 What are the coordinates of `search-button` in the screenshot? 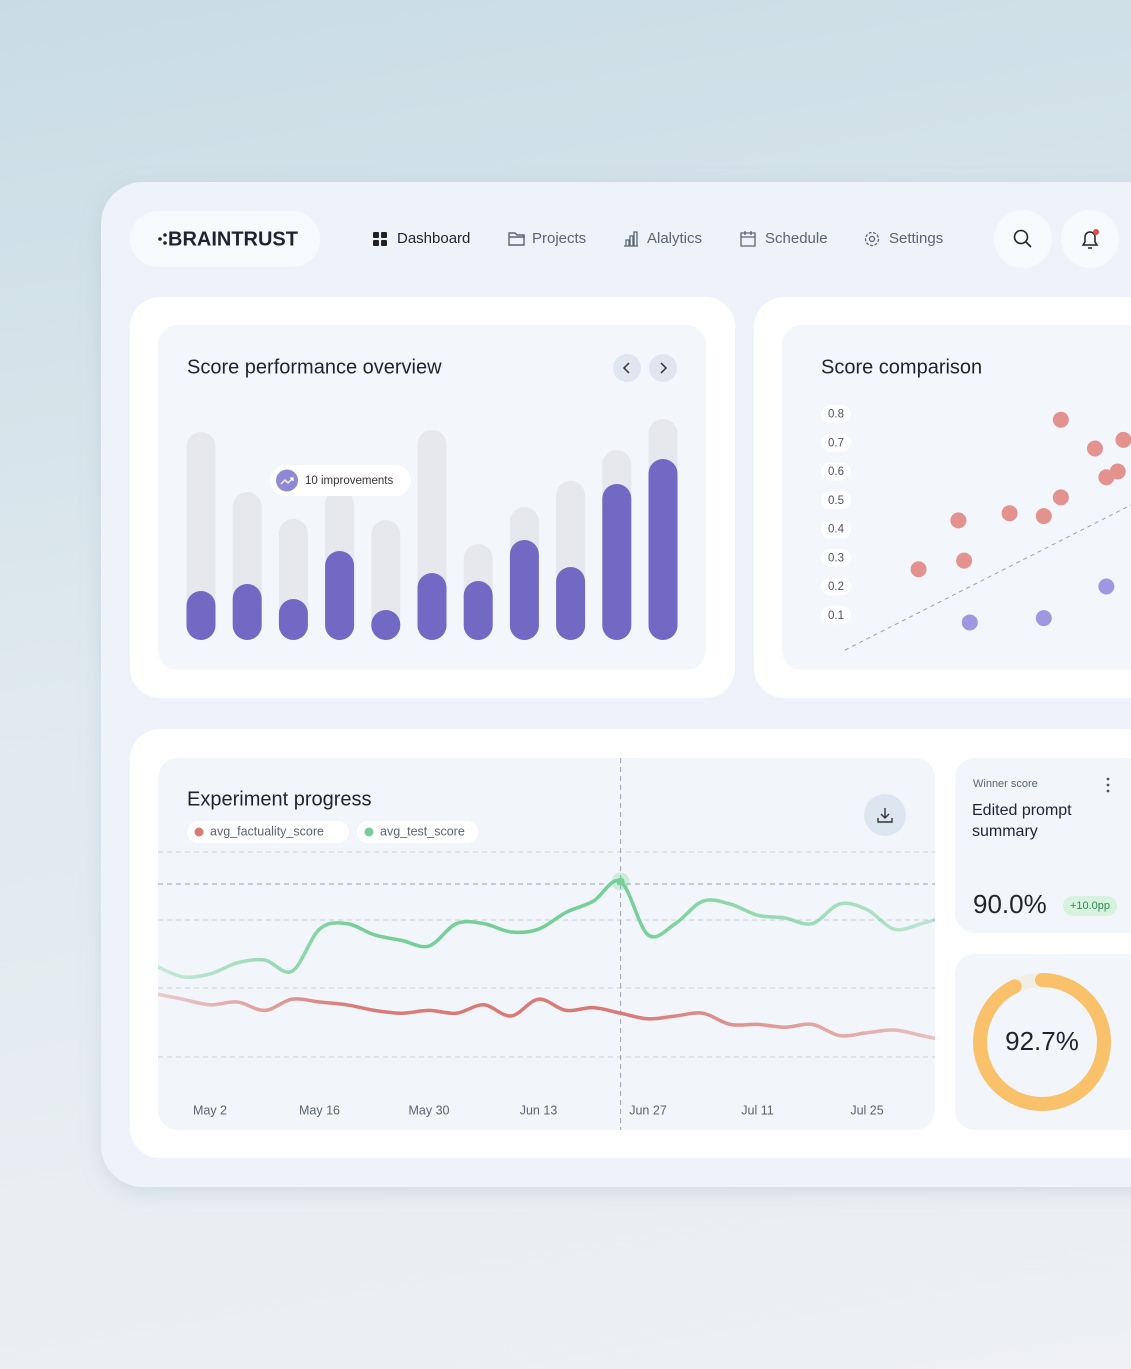 It's located at (1023, 239).